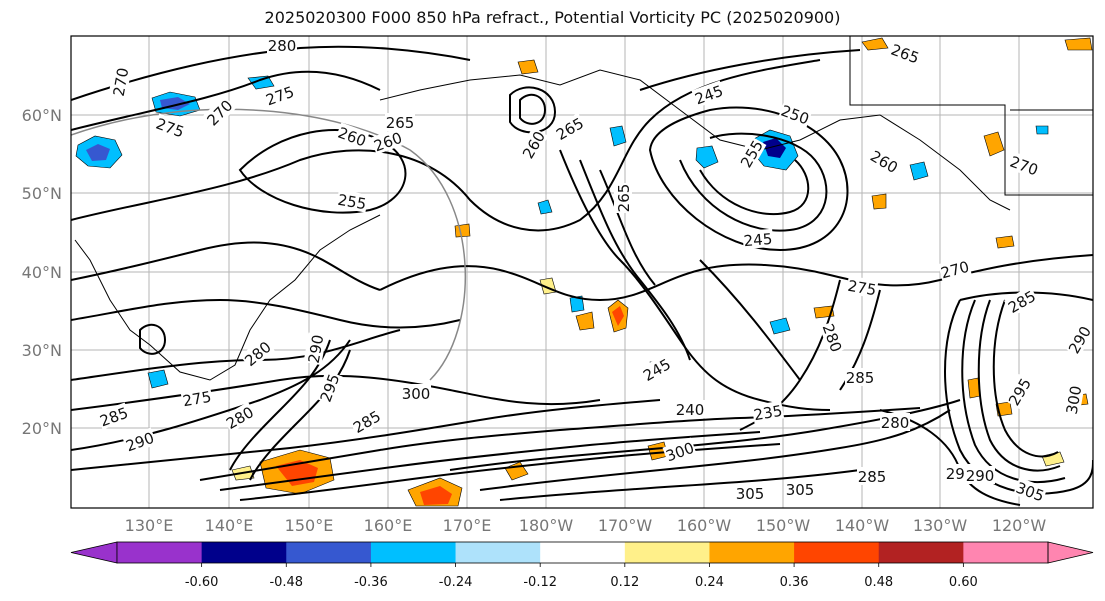 The image size is (1105, 601). Describe the element at coordinates (388, 525) in the screenshot. I see `longitude-tick-label: 160°E` at that location.